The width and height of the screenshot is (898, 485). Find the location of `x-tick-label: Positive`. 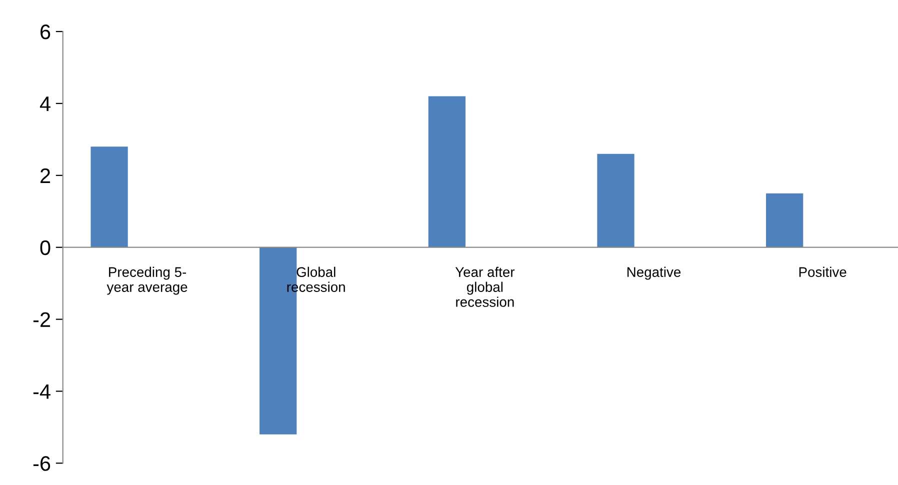

x-tick-label: Positive is located at coordinates (822, 271).